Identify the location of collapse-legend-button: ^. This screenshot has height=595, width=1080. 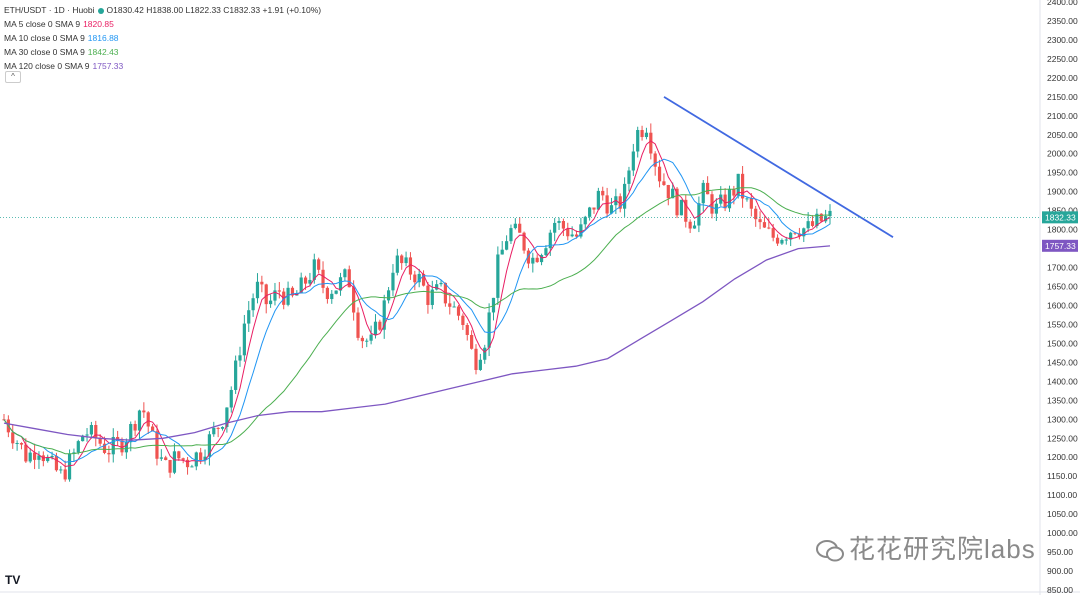
(13, 77).